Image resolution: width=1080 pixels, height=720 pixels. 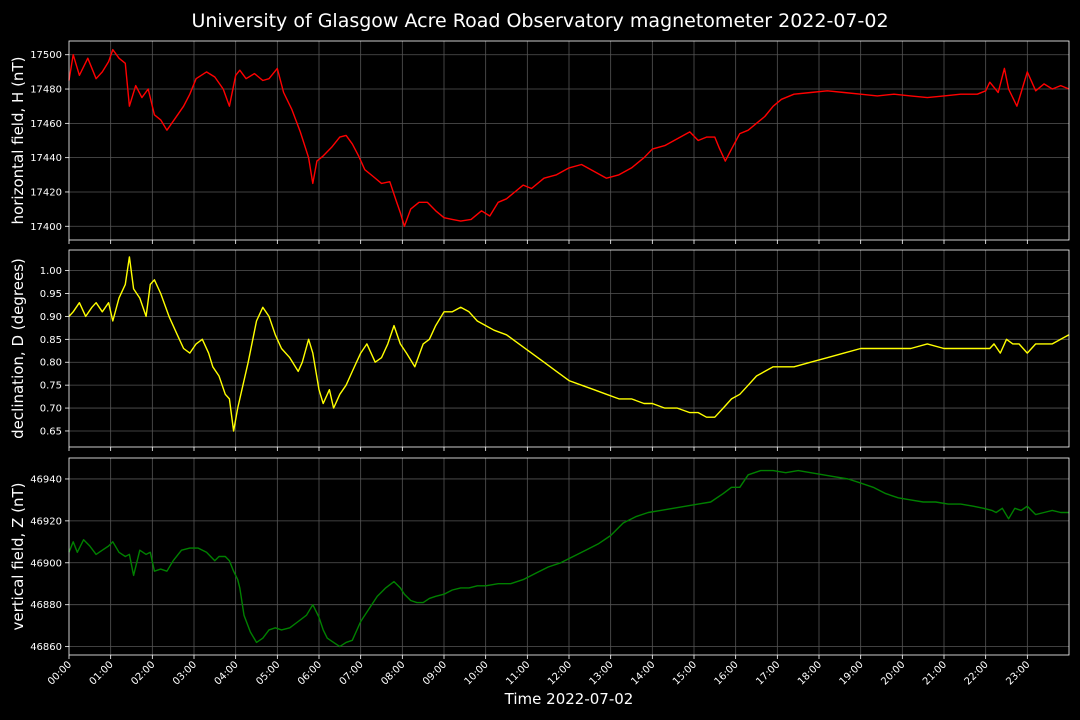 I want to click on x-tick-label: 00:00, so click(x=60, y=673).